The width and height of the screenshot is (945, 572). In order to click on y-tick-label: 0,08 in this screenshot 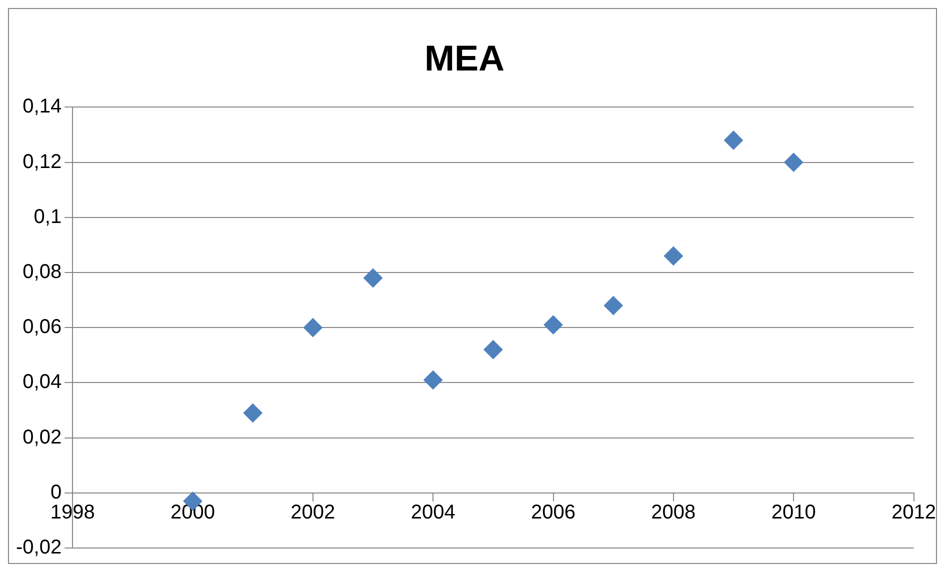, I will do `click(42, 272)`.